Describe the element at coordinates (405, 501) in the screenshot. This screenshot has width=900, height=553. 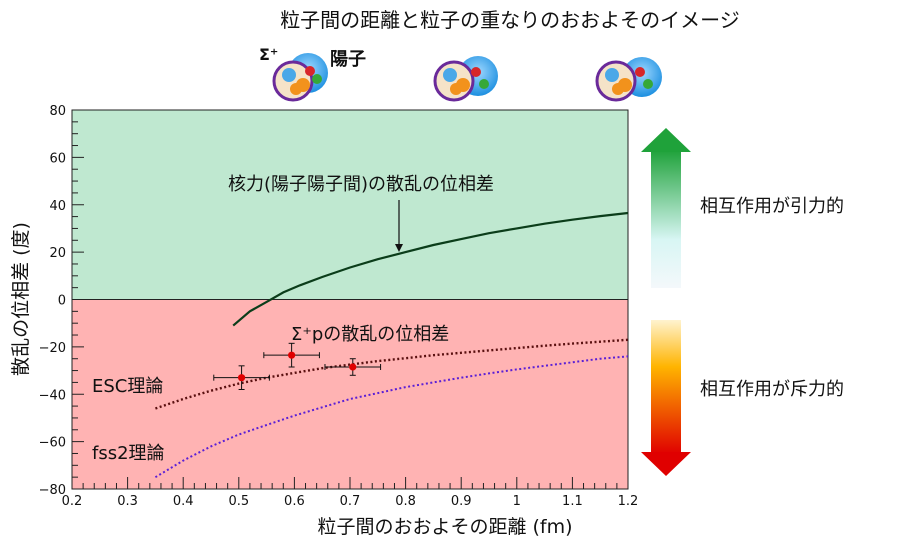
I see `x-tick-label: 0.8` at that location.